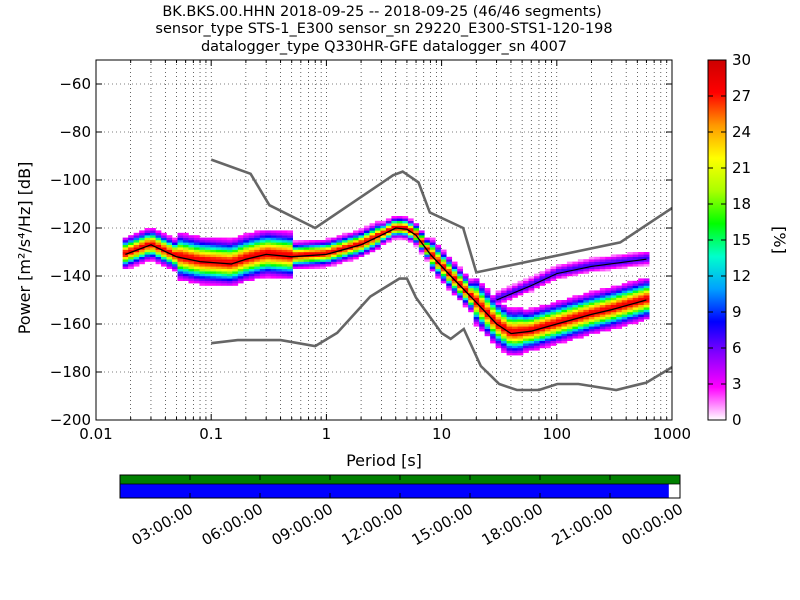 The height and width of the screenshot is (600, 800). What do you see at coordinates (70, 420) in the screenshot?
I see `y-tick-label: −200` at bounding box center [70, 420].